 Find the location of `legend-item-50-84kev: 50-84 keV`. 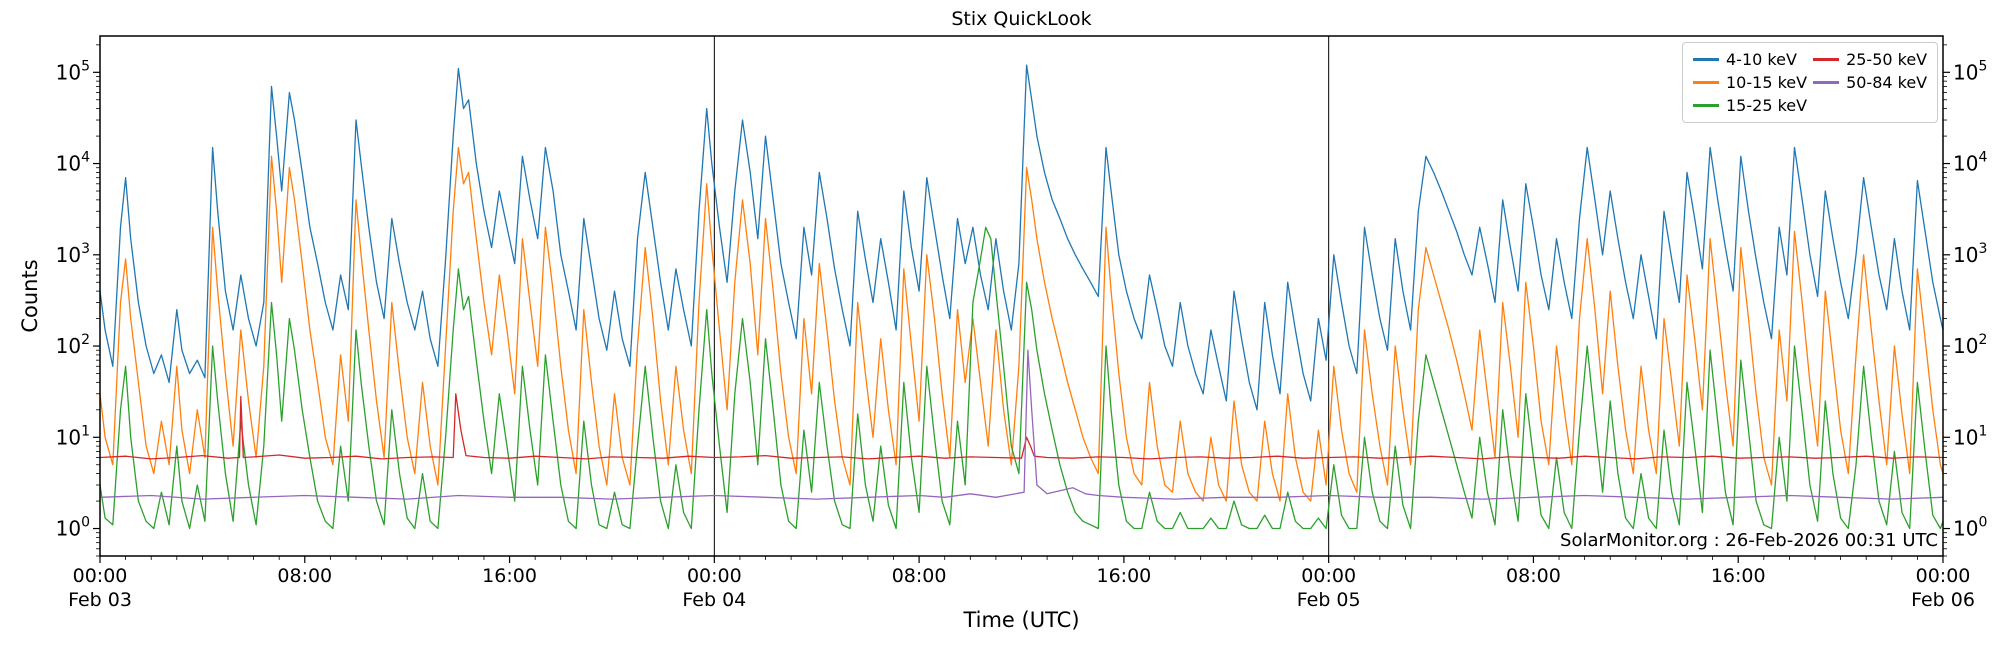

legend-item-50-84kev: 50-84 keV is located at coordinates (1870, 82).